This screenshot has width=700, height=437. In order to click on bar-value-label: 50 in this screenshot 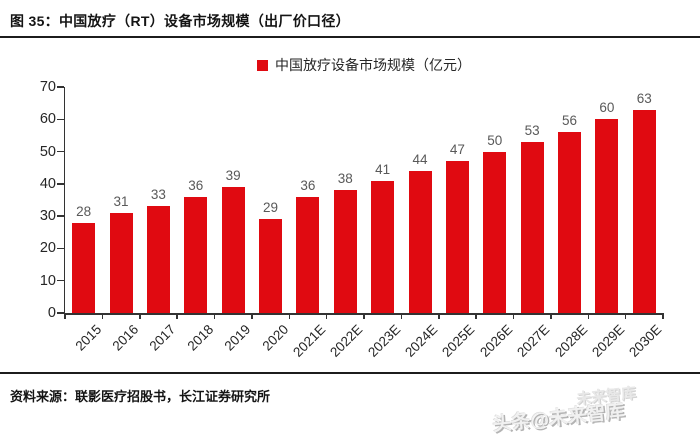, I will do `click(495, 140)`.